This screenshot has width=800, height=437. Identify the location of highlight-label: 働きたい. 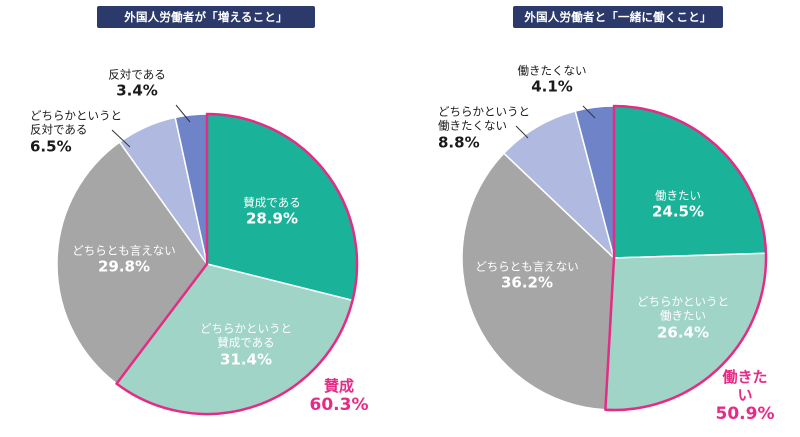
(745, 385).